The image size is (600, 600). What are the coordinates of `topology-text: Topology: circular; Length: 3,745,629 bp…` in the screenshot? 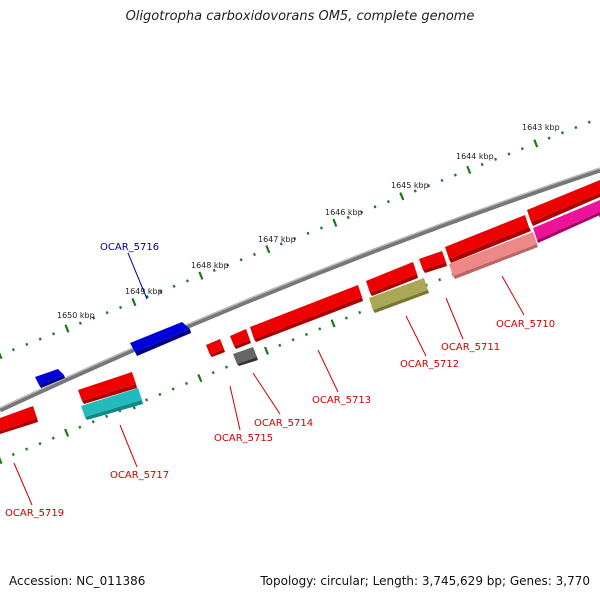 It's located at (425, 581).